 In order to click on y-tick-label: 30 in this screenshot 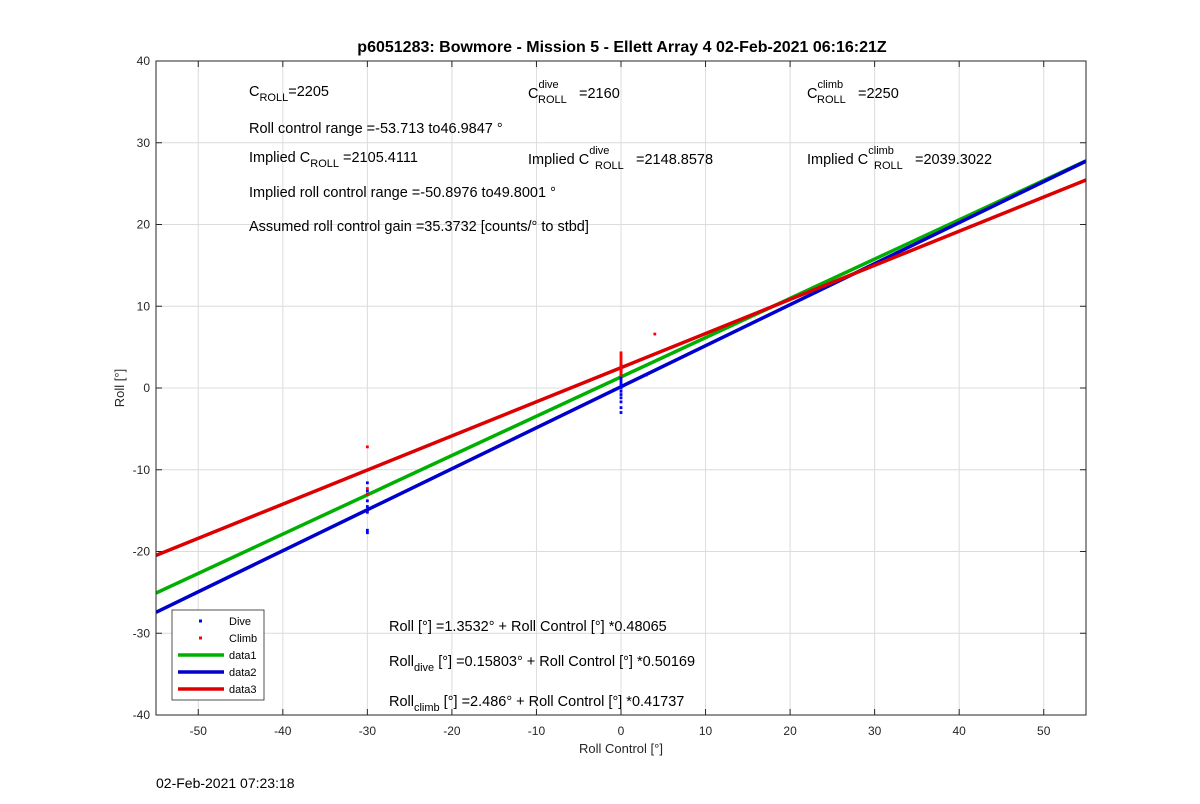, I will do `click(144, 143)`.